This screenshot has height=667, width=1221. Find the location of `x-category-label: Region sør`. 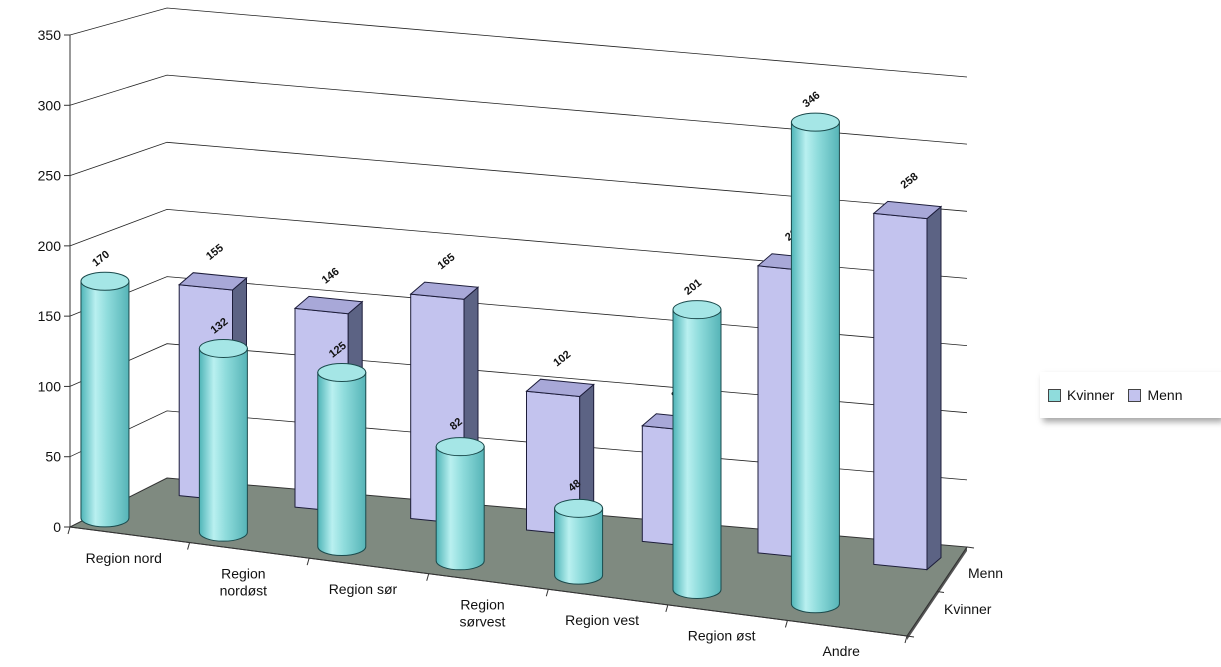

x-category-label: Region sør is located at coordinates (363, 589).